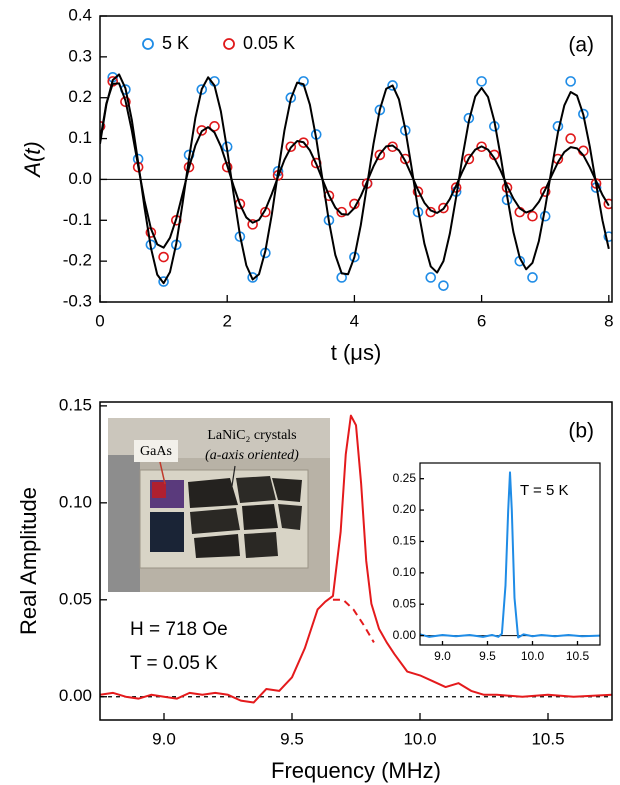 This screenshot has height=785, width=620. Describe the element at coordinates (405, 478) in the screenshot. I see `y-tick-label: 0.25` at that location.